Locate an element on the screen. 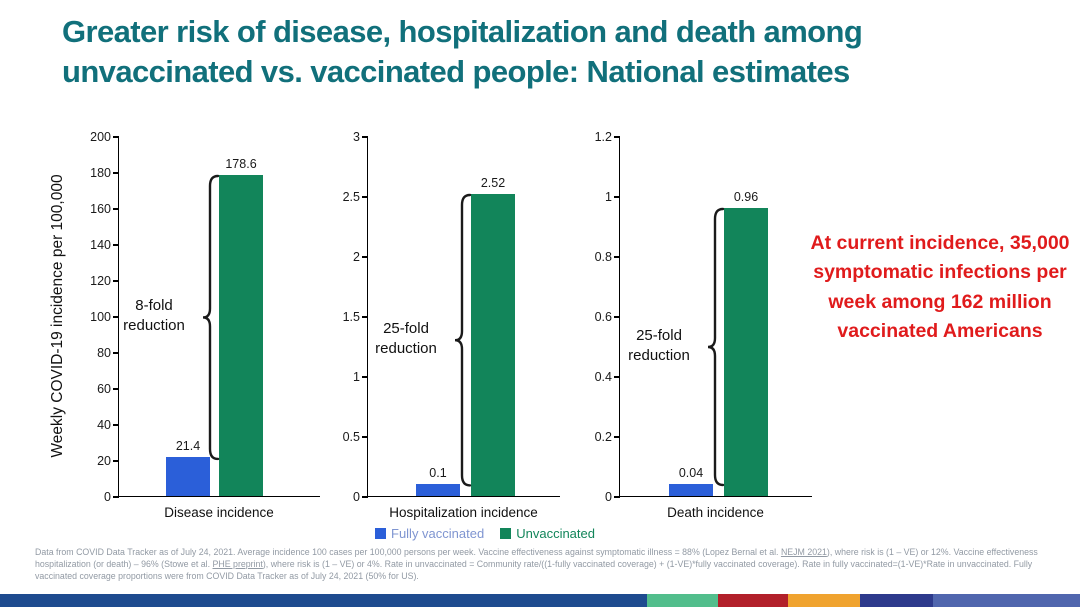 This screenshot has width=1080, height=607. y-tick-label: 40 is located at coordinates (104, 425).